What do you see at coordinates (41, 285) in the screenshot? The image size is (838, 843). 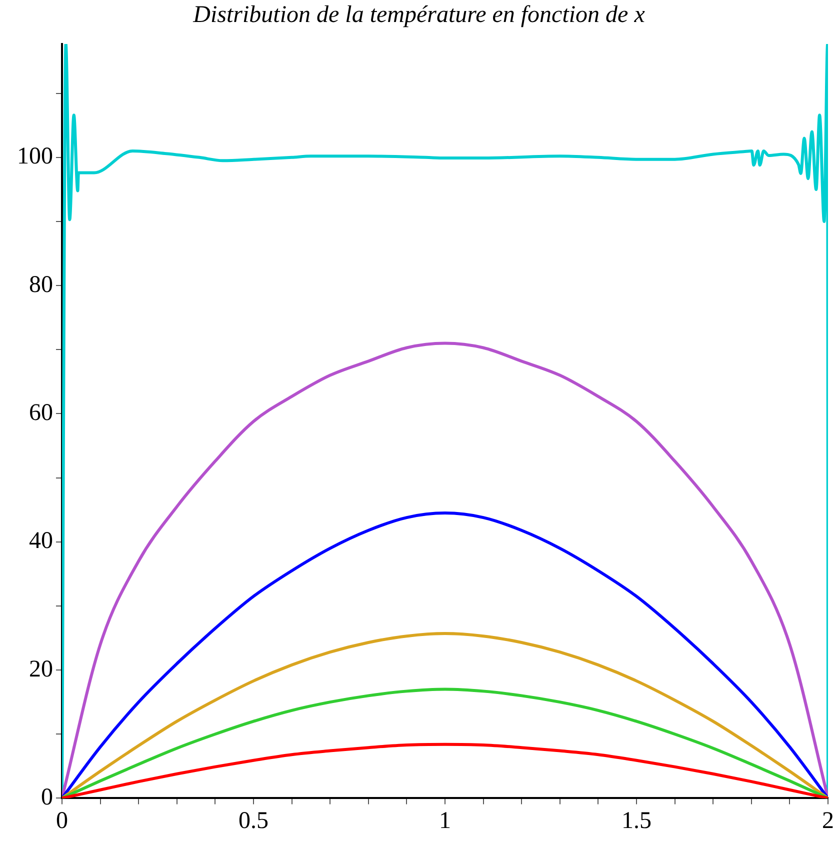 I see `y-tick-label: 80` at bounding box center [41, 285].